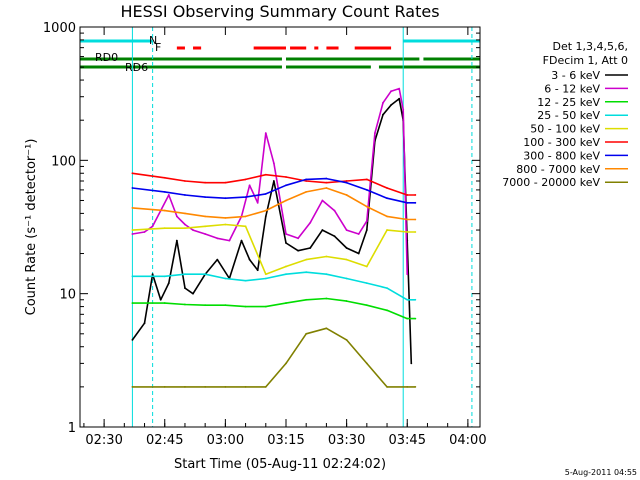 The height and width of the screenshot is (480, 640). What do you see at coordinates (590, 46) in the screenshot?
I see `legend-title-line-1: Det 1,3,4,5,6,` at bounding box center [590, 46].